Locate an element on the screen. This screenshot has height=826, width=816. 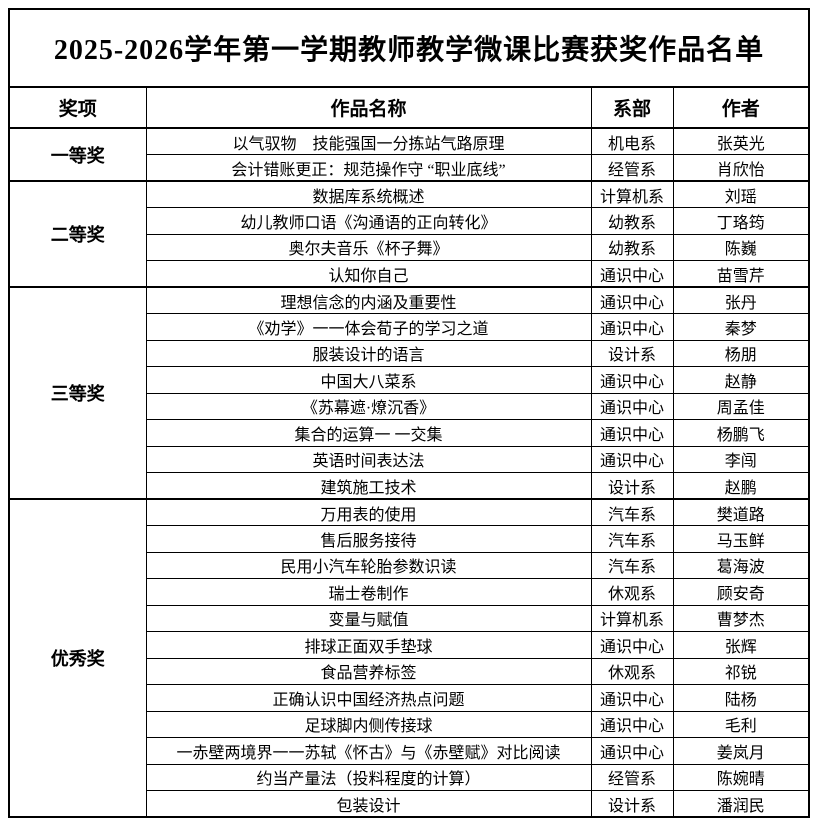
work-cell: 以气驭物 技能强国一分拣站气路原理 is located at coordinates (368, 141).